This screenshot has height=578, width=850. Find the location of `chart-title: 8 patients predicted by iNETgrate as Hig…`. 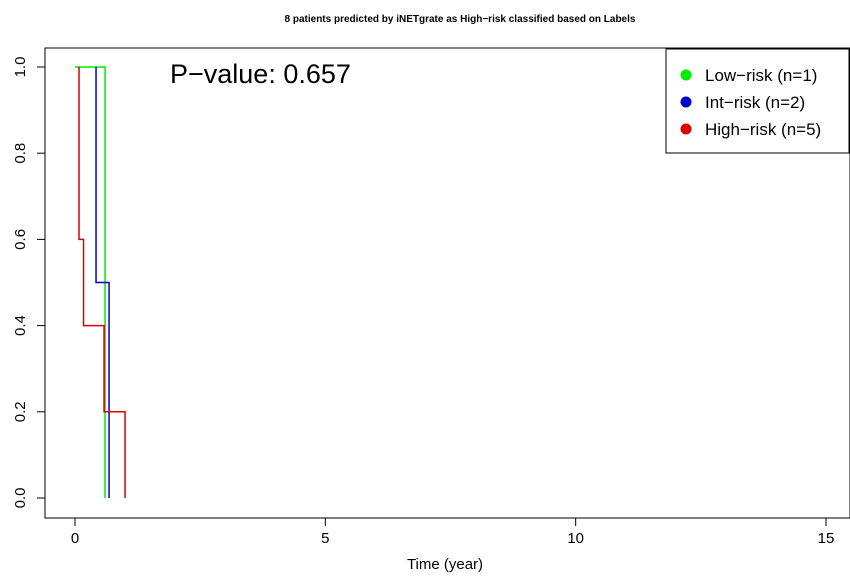

chart-title: 8 patients predicted by iNETgrate as Hig… is located at coordinates (460, 19).